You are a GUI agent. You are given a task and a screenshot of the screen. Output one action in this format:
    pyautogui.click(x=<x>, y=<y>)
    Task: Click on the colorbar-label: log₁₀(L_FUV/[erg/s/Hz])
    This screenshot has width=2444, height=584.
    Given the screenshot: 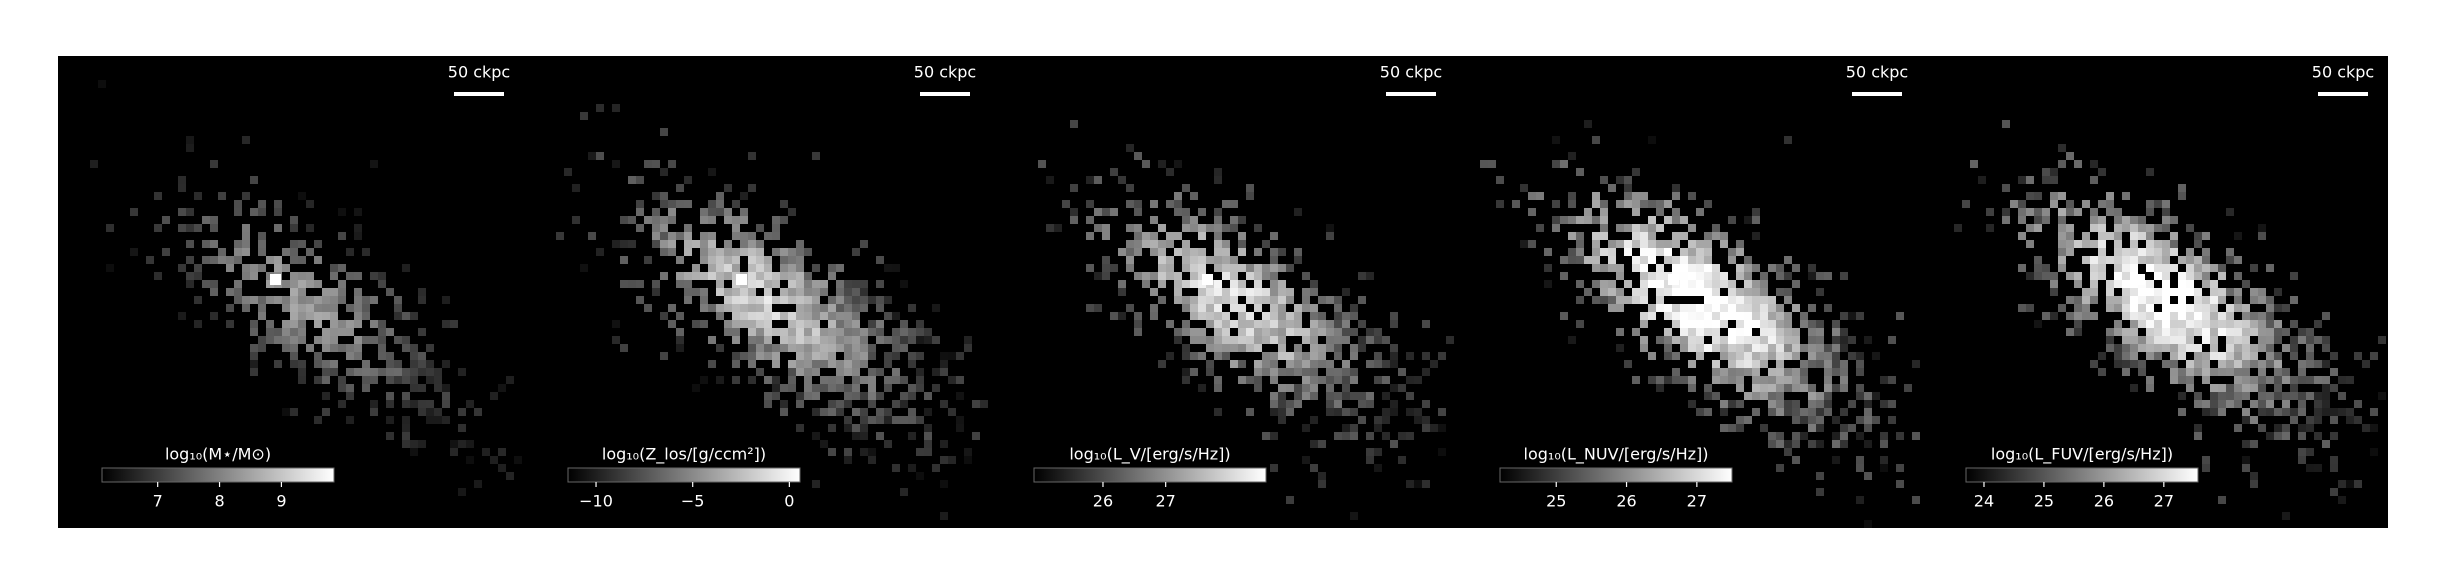 What is the action you would take?
    pyautogui.click(x=2082, y=455)
    